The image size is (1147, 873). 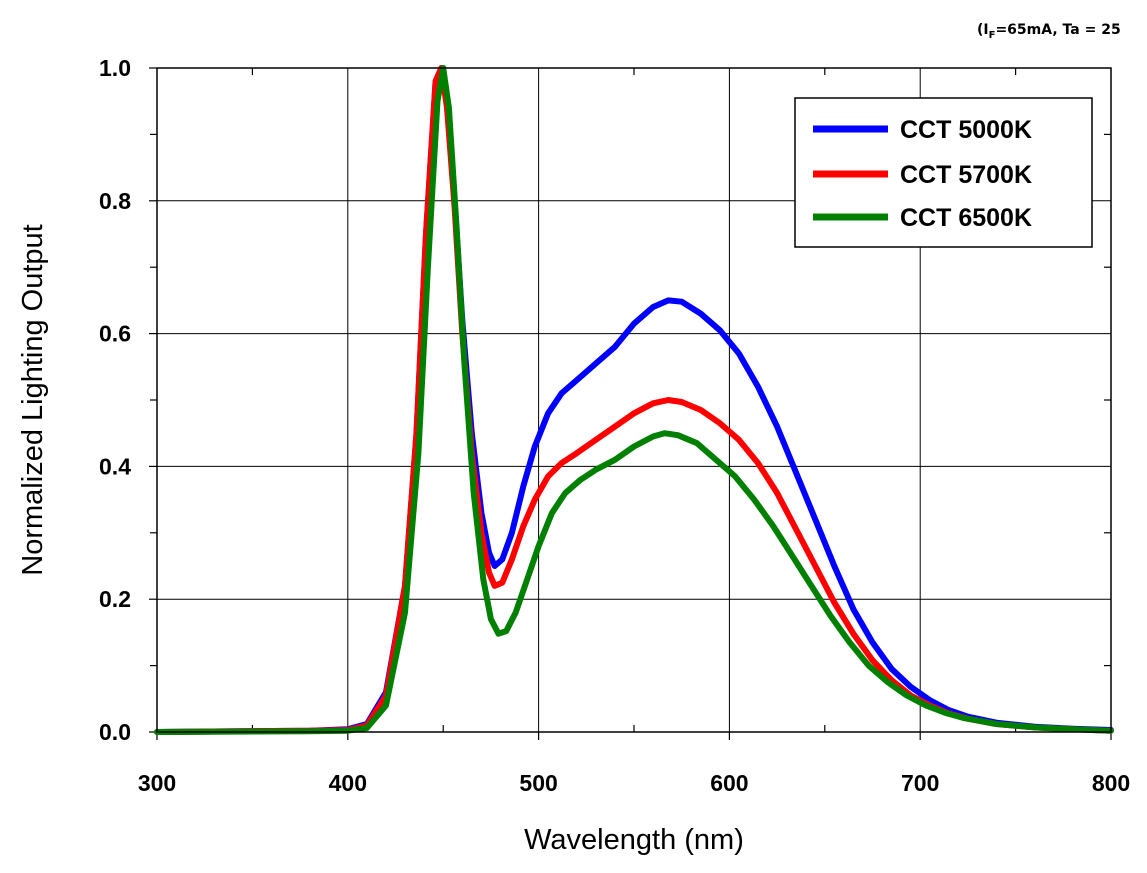 I want to click on y-tick-label: 0.2, so click(x=115, y=599).